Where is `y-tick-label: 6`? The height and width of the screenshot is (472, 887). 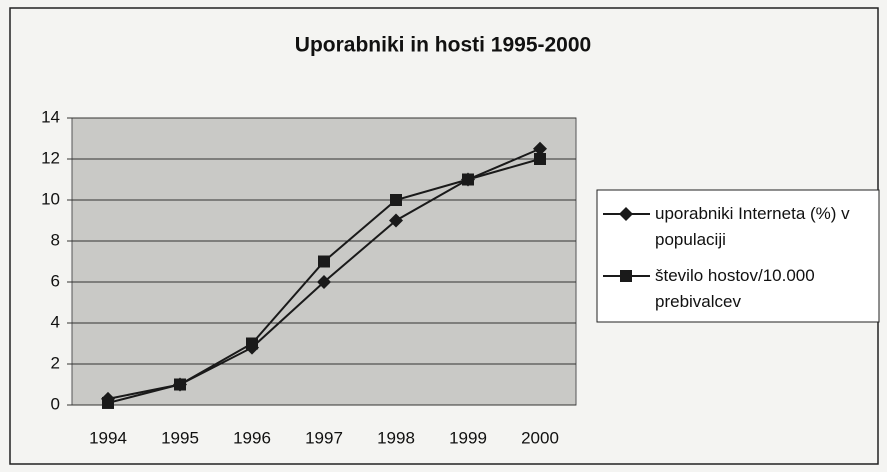
y-tick-label: 6 is located at coordinates (55, 280).